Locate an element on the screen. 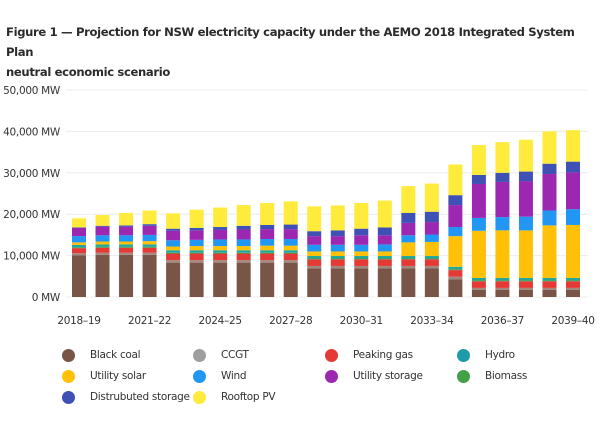 Image resolution: width=600 pixels, height=433 pixels. legend-item-biomass: Biomass is located at coordinates (492, 376).